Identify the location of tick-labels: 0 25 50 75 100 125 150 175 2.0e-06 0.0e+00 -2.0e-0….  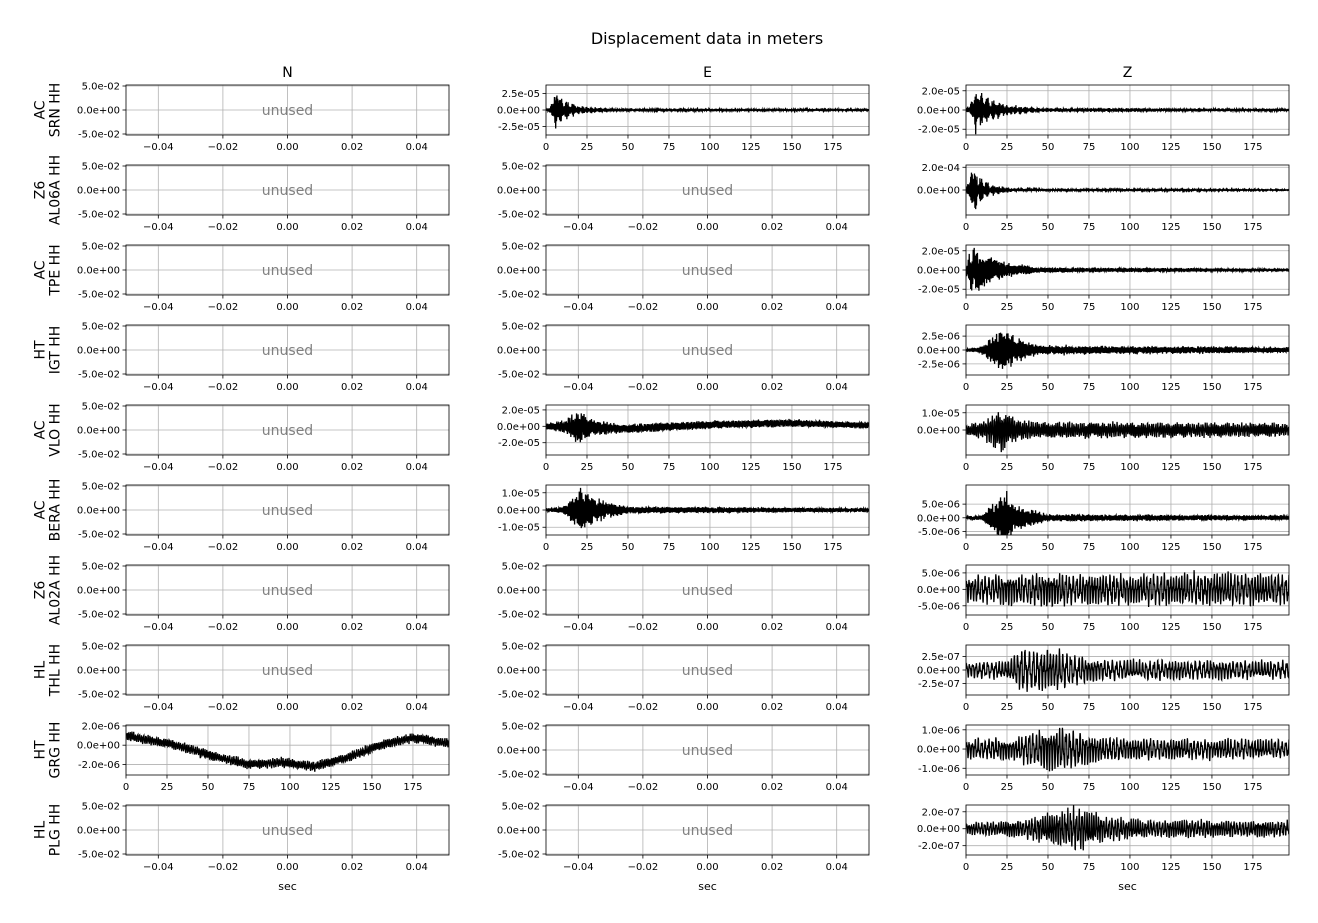
(250, 757).